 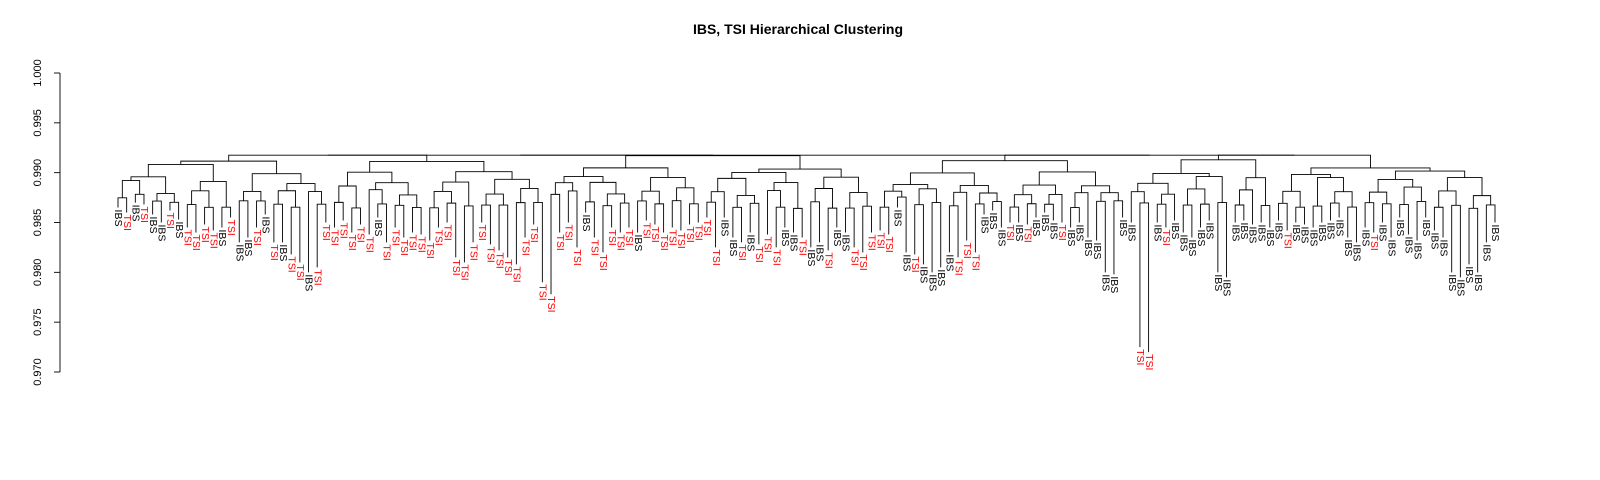 What do you see at coordinates (38, 322) in the screenshot?
I see `y-tick-label: 0.975` at bounding box center [38, 322].